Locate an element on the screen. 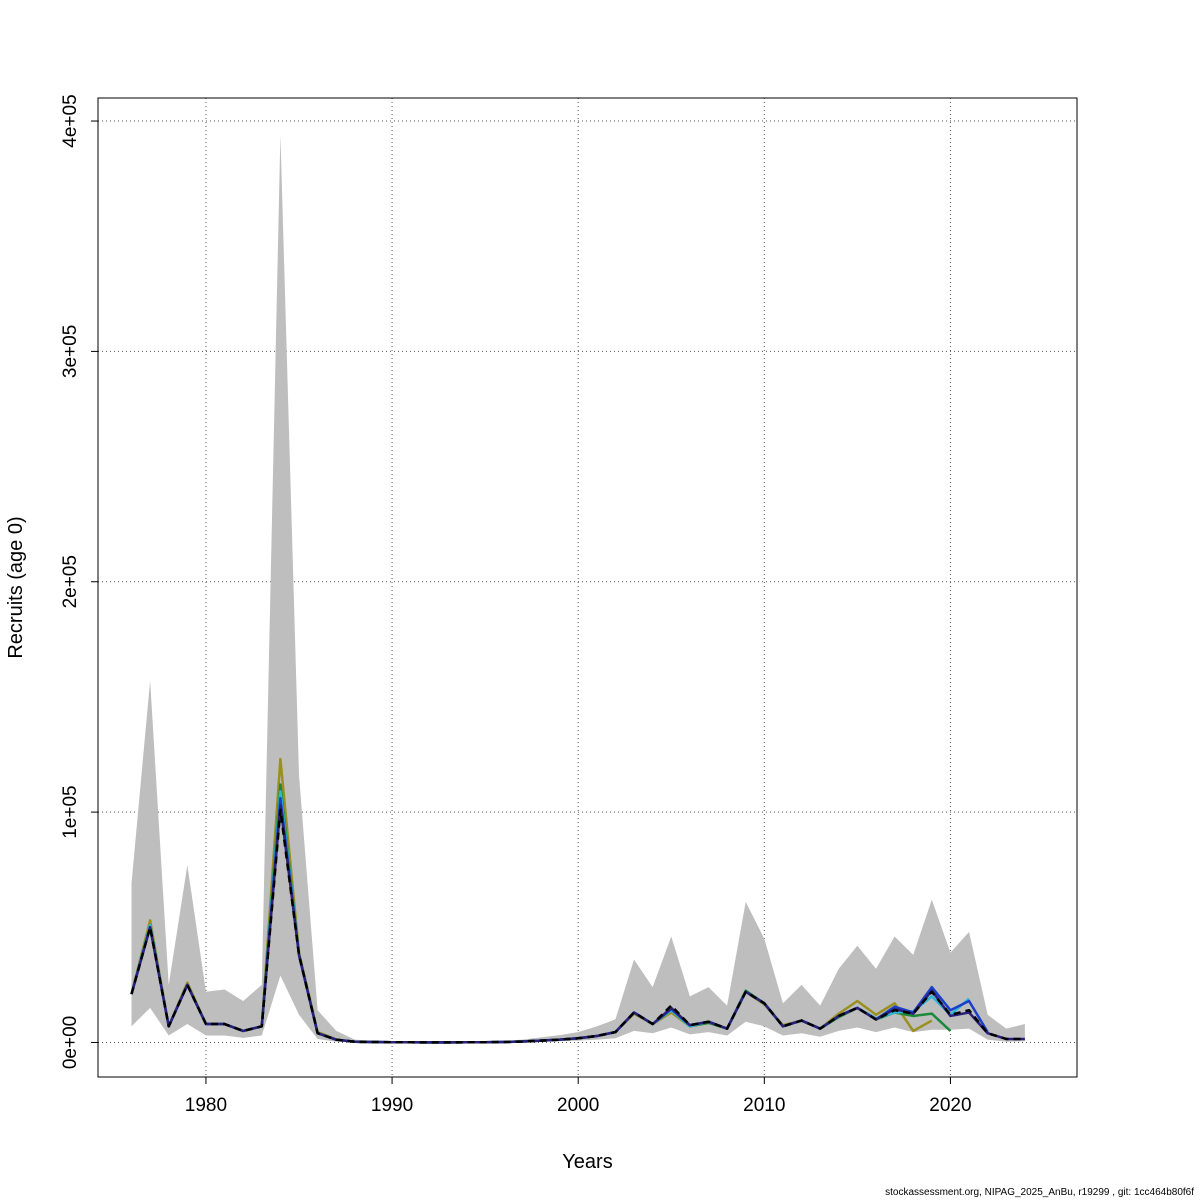  y-tick-label: 1e+05 is located at coordinates (70, 811).